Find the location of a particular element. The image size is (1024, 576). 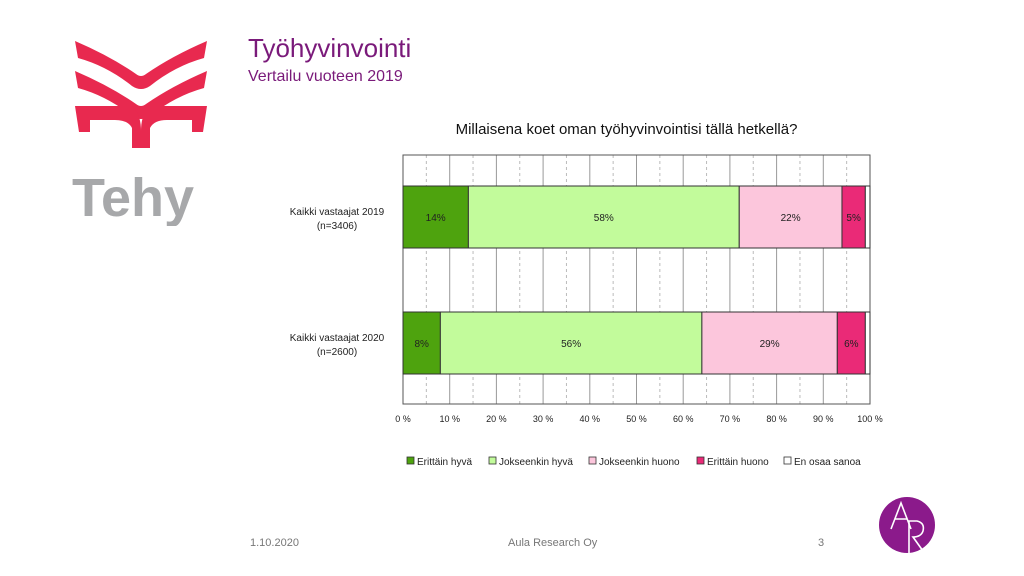

data-label: 22% is located at coordinates (791, 218).